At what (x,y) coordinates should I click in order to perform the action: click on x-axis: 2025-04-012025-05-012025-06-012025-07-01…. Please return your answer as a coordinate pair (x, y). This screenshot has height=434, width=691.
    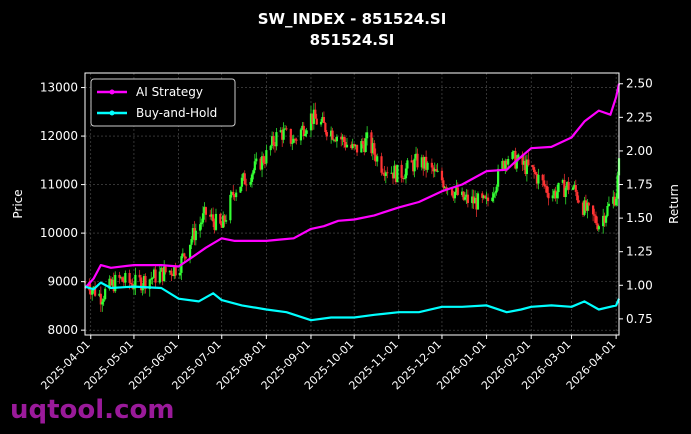
    Looking at the image, I should click on (328, 363).